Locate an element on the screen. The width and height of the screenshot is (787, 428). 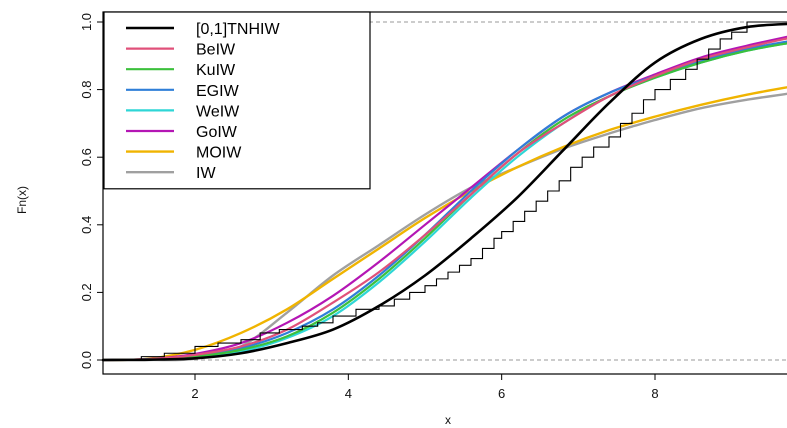
legend-label-egiw: EGIW is located at coordinates (218, 91).